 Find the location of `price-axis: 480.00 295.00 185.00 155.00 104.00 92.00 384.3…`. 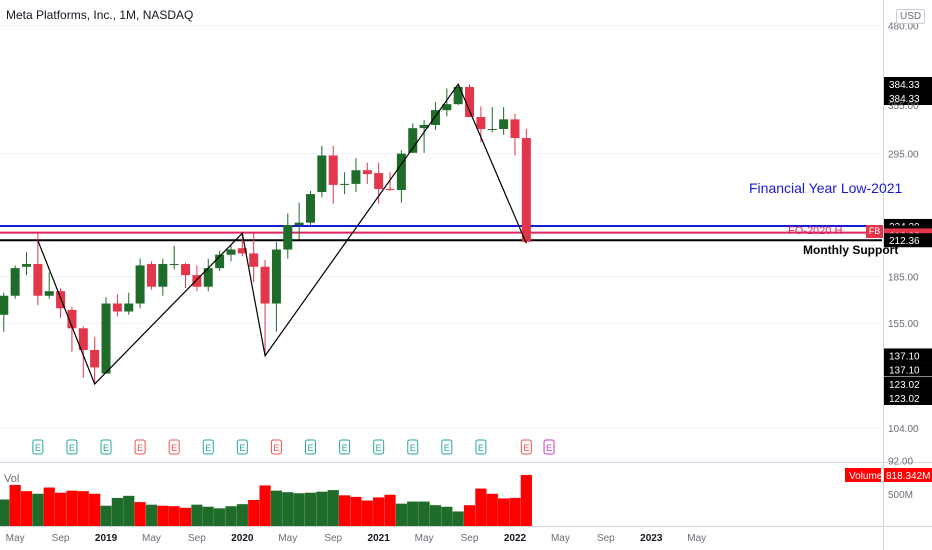

price-axis: 480.00 295.00 185.00 155.00 104.00 92.00 384.3… is located at coordinates (888, 261).